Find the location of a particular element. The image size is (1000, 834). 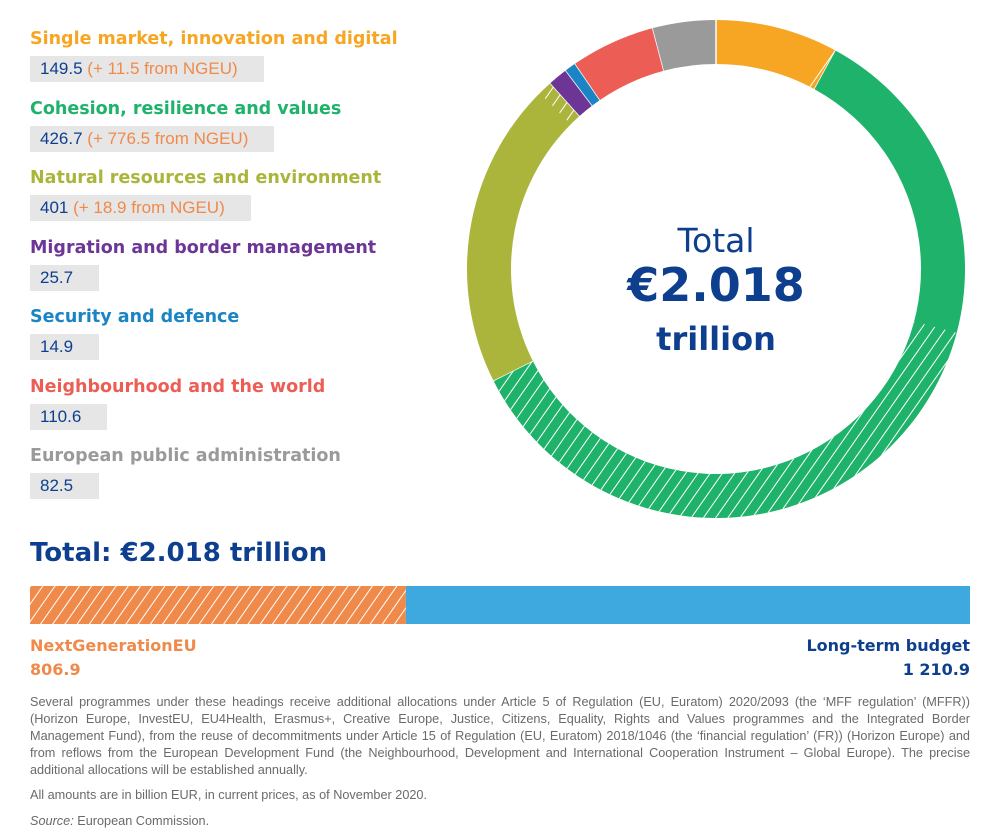

slice-ngeu-hatch-single-market-innovation-and-digital is located at coordinates (822, 68).